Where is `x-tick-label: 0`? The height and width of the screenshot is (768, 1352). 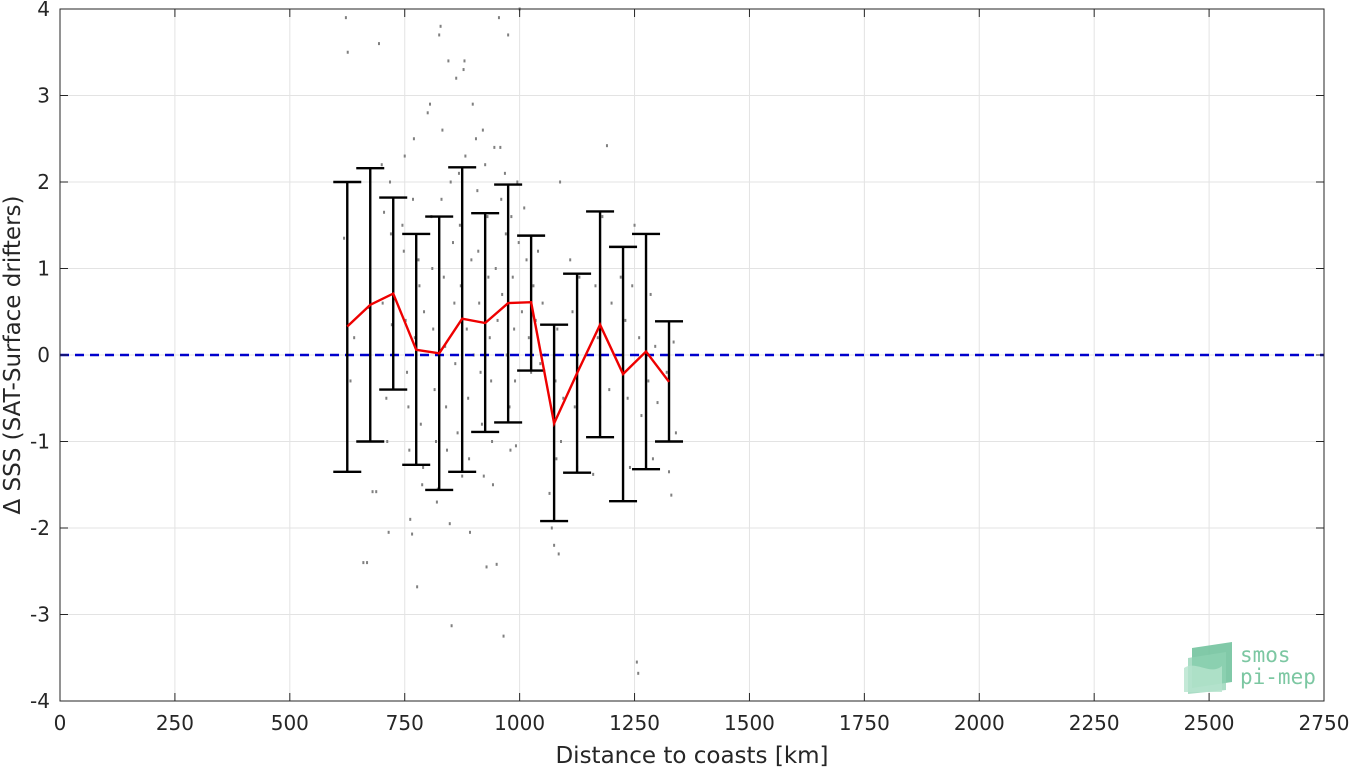 x-tick-label: 0 is located at coordinates (60, 723).